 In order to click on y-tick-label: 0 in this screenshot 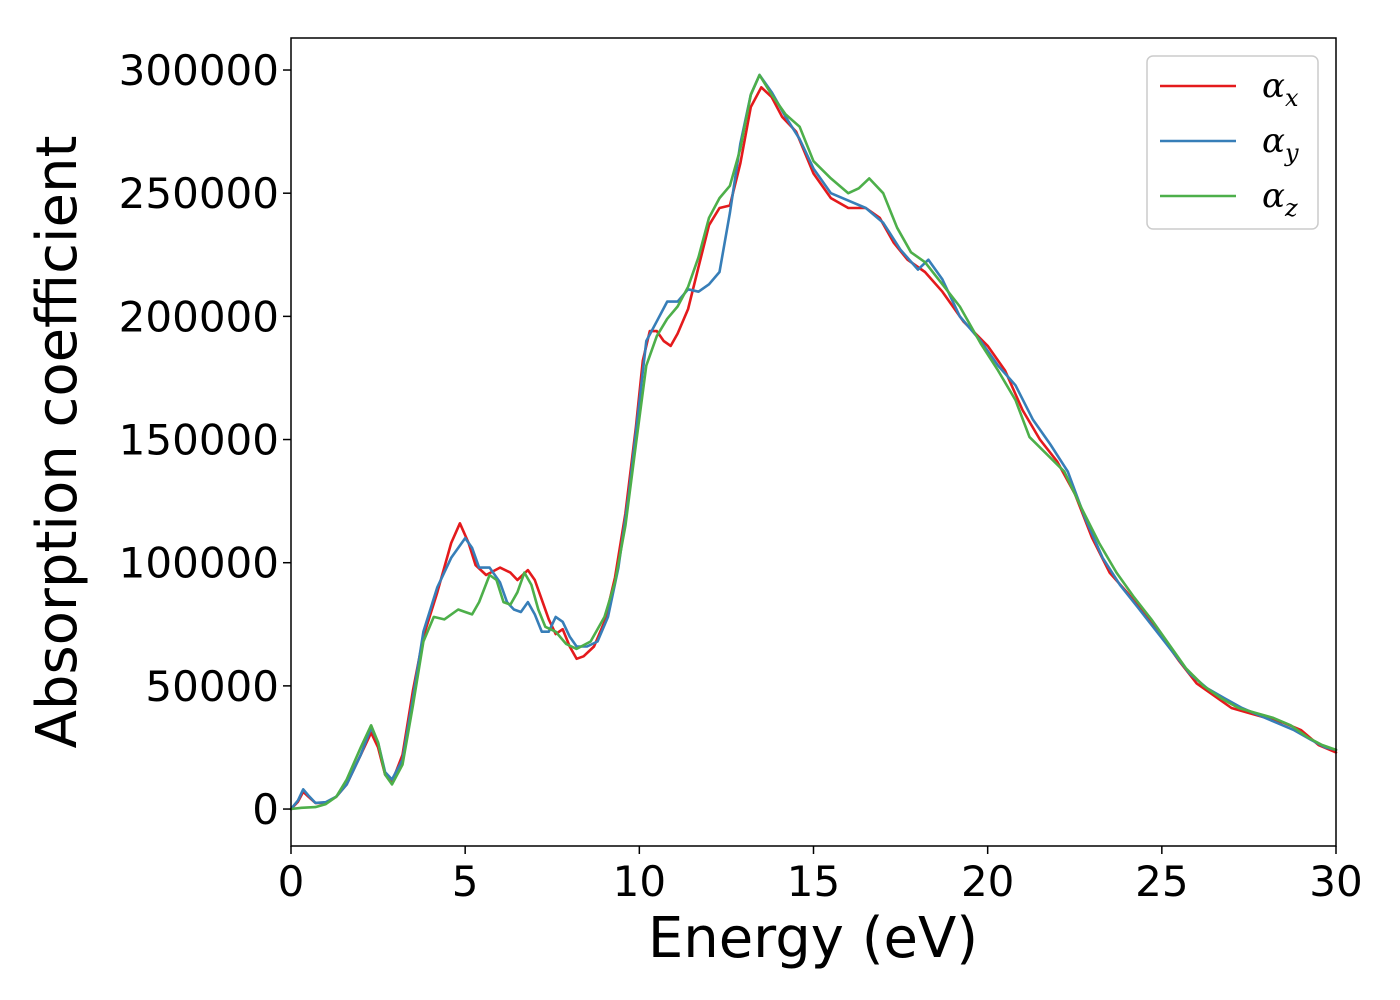, I will do `click(265, 809)`.